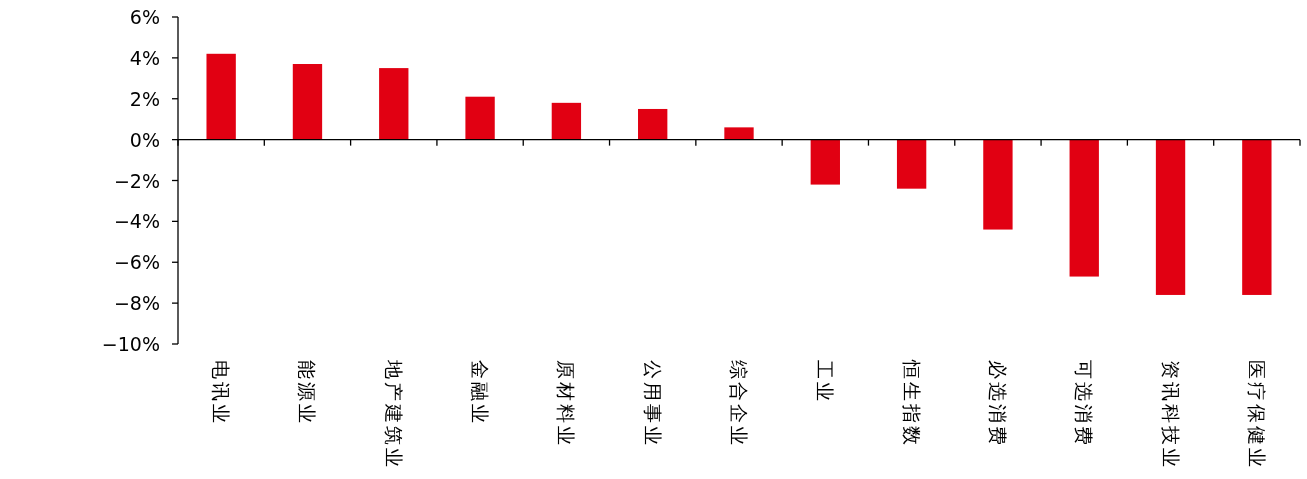 The height and width of the screenshot is (479, 1307). What do you see at coordinates (652, 404) in the screenshot?
I see `x-tick-label: 公用事业` at bounding box center [652, 404].